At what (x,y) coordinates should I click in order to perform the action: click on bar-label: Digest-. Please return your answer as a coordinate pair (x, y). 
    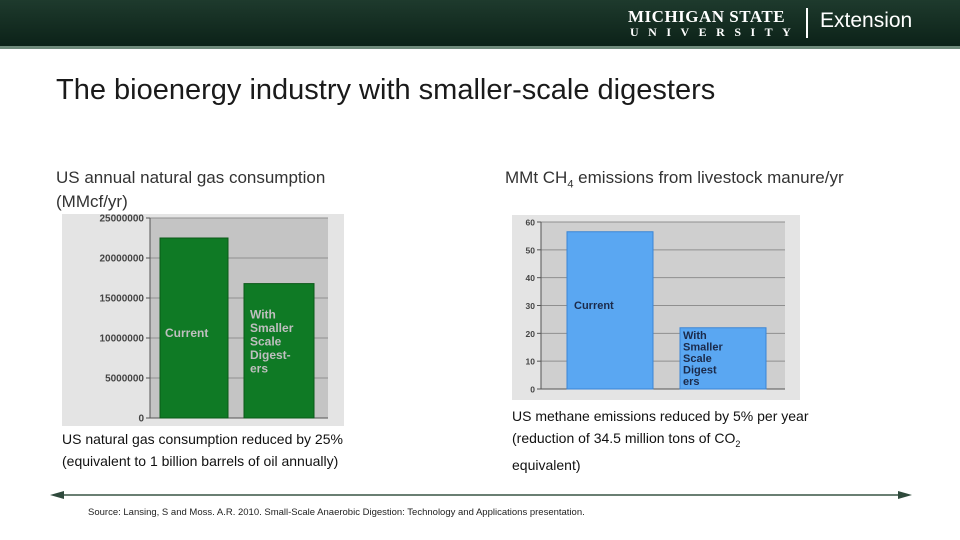
    Looking at the image, I should click on (270, 355).